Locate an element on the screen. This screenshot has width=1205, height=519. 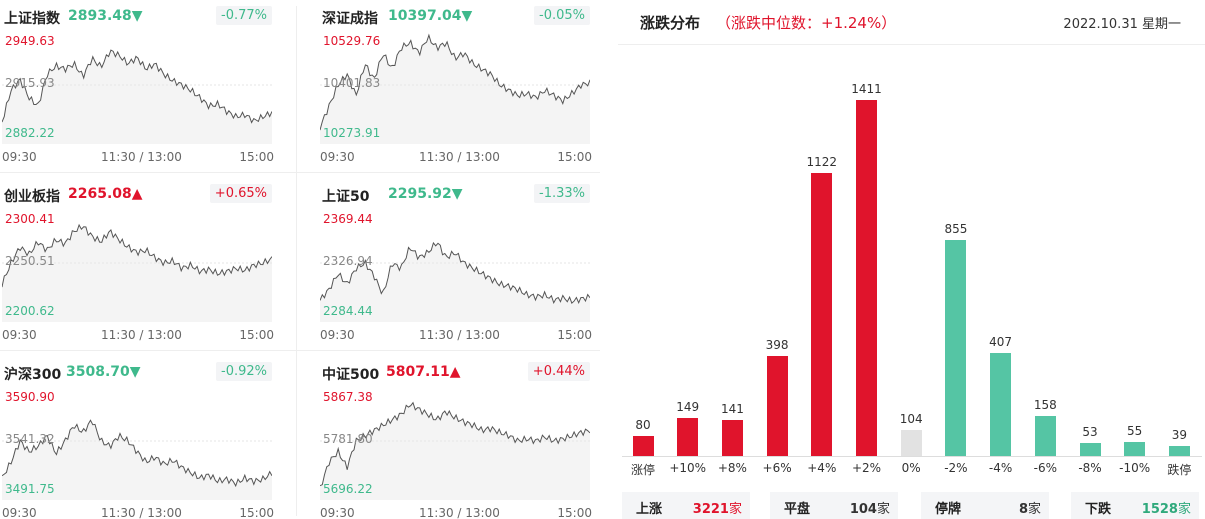
y-label-mid: 3541.32 is located at coordinates (30, 439).